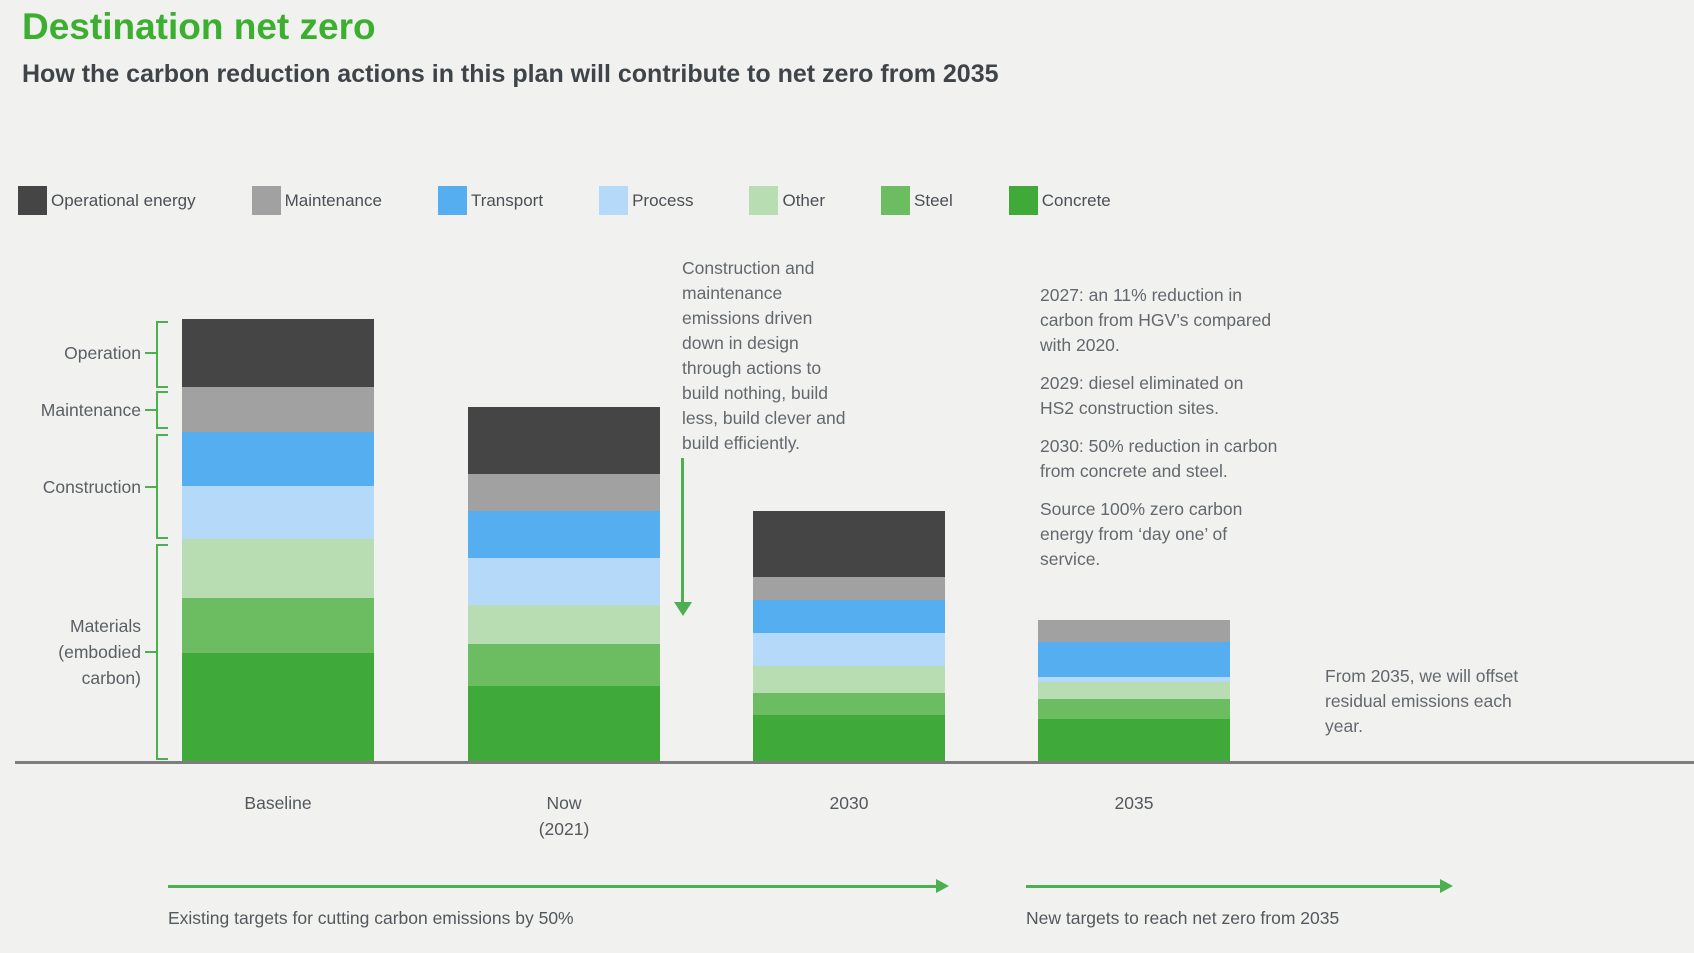 This screenshot has height=953, width=1694. I want to click on legend-label: Process, so click(663, 200).